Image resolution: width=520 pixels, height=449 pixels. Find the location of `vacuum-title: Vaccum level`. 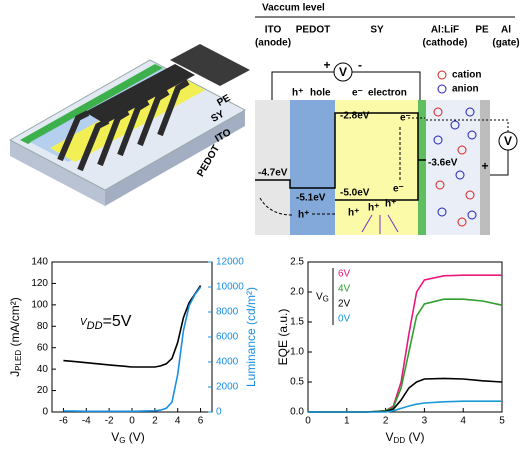

vacuum-title: Vaccum level is located at coordinates (293, 8).